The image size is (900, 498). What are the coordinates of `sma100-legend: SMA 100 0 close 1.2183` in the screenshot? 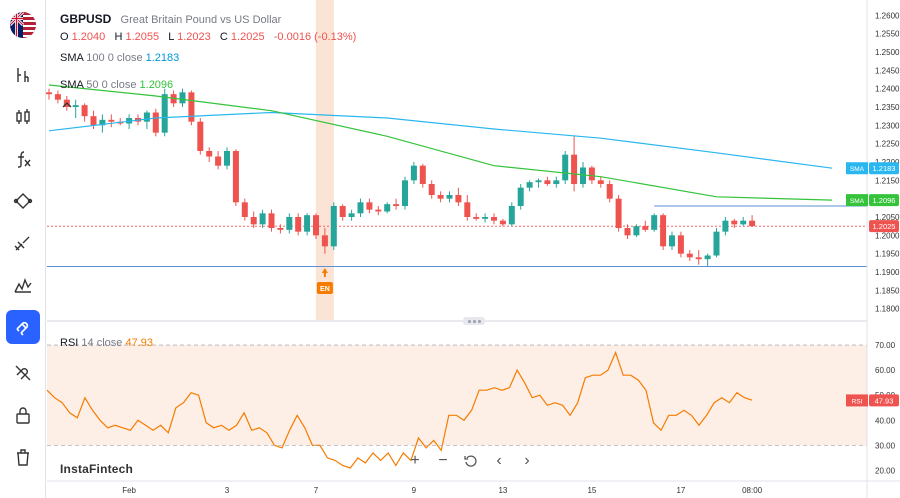 It's located at (119, 58).